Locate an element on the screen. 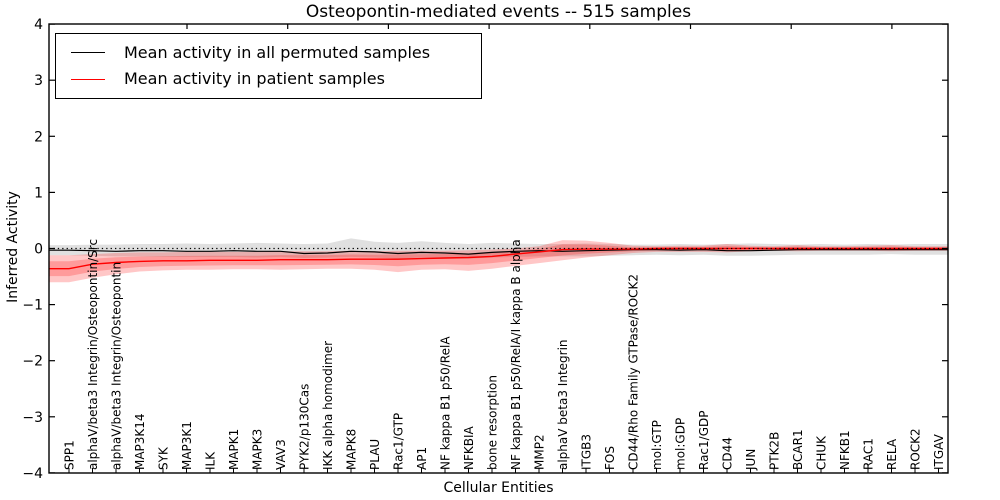 The width and height of the screenshot is (1000, 500). svg-text: mol:GDP is located at coordinates (681, 444).